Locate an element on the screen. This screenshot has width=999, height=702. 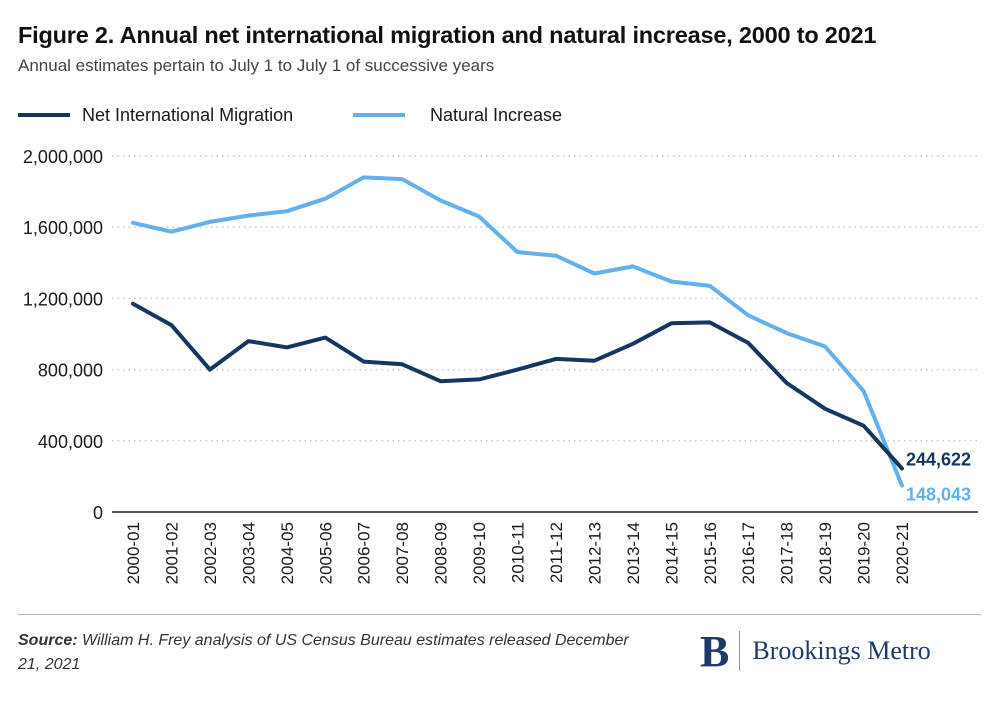
footer-divider is located at coordinates (499, 614).